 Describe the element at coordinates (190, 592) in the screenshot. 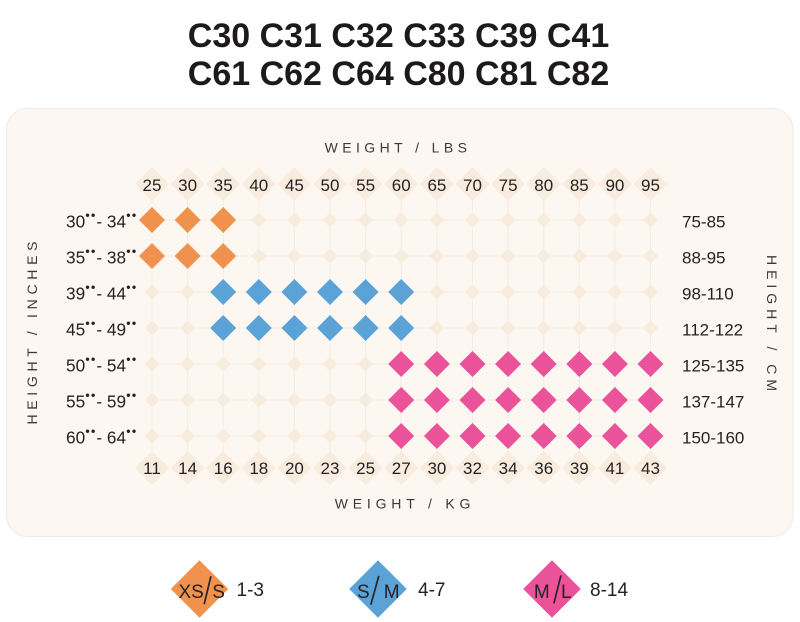

I see `svg-text: XS` at that location.